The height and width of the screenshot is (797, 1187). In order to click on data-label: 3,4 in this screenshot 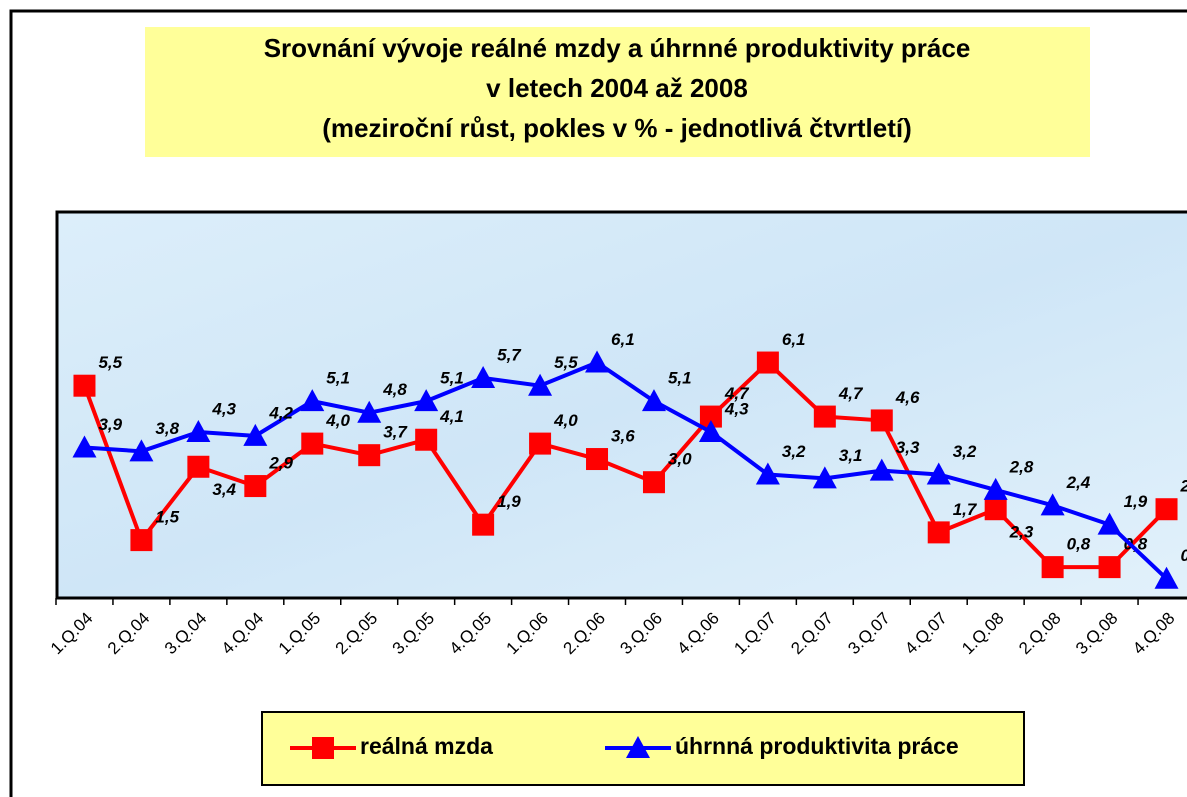, I will do `click(224, 489)`.